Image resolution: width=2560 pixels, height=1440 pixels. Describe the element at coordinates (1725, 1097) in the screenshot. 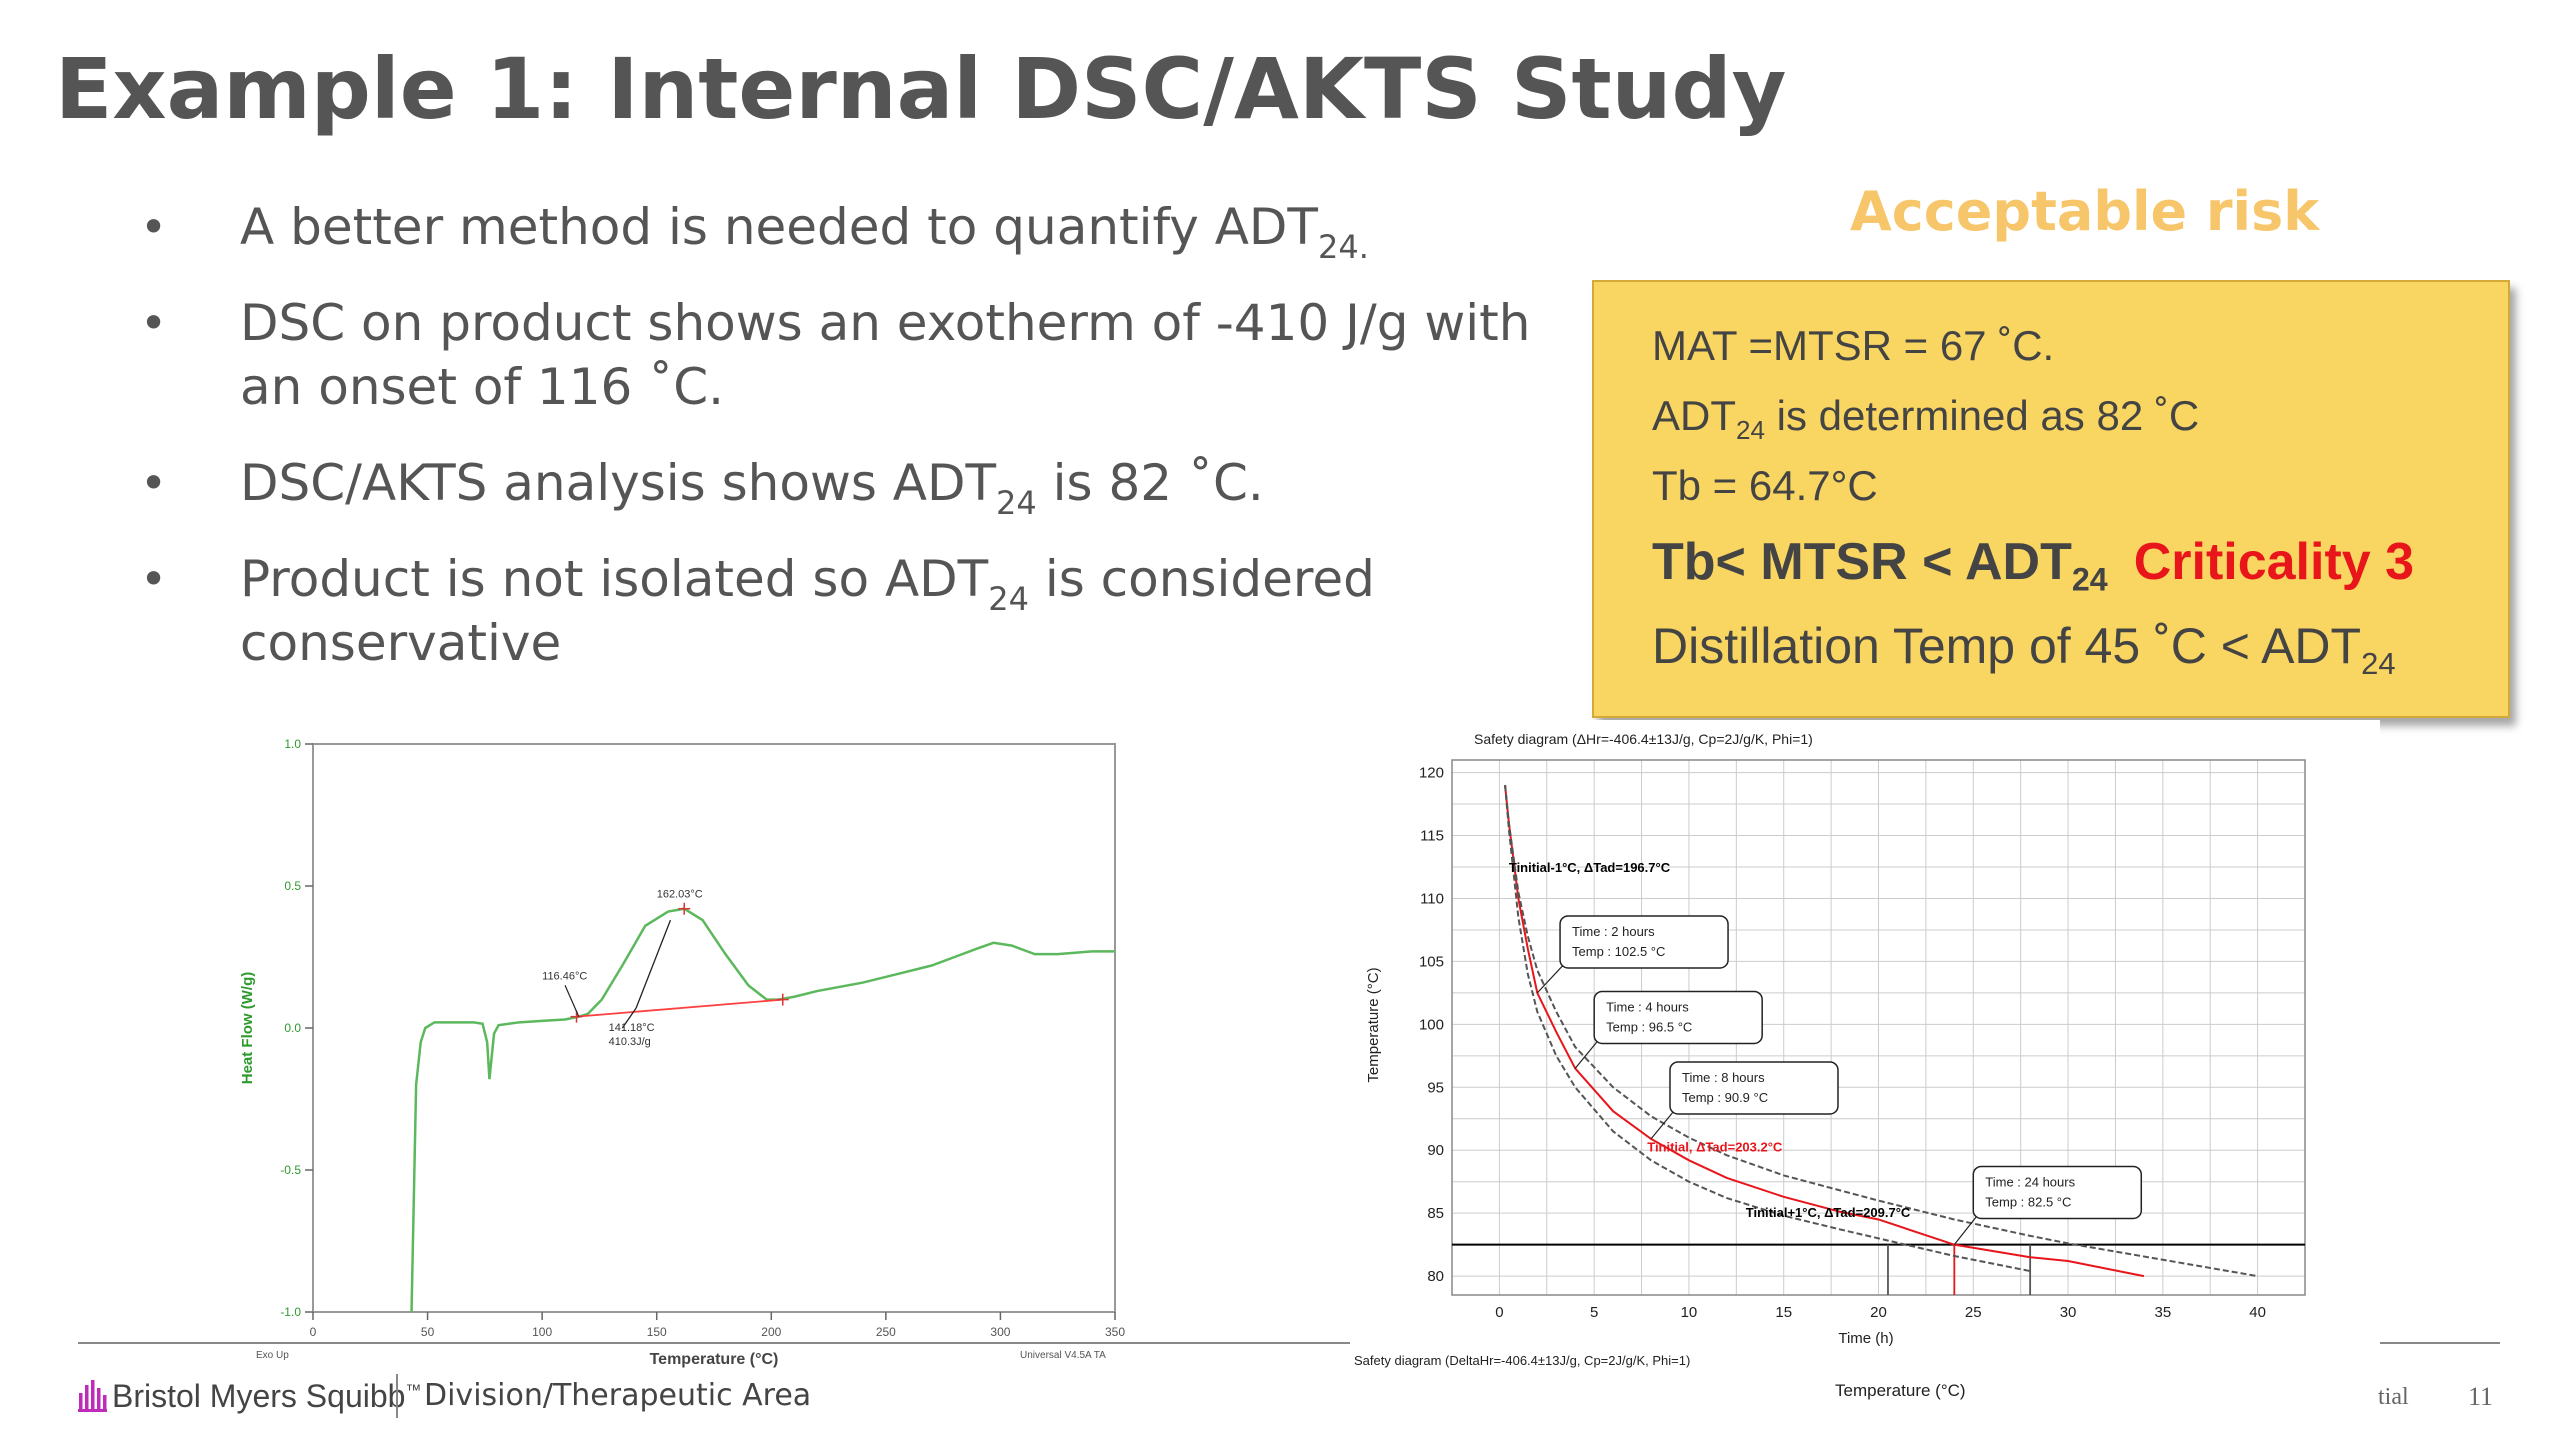

I see `safety-callout-temp: Temp : 90.9 °C` at that location.